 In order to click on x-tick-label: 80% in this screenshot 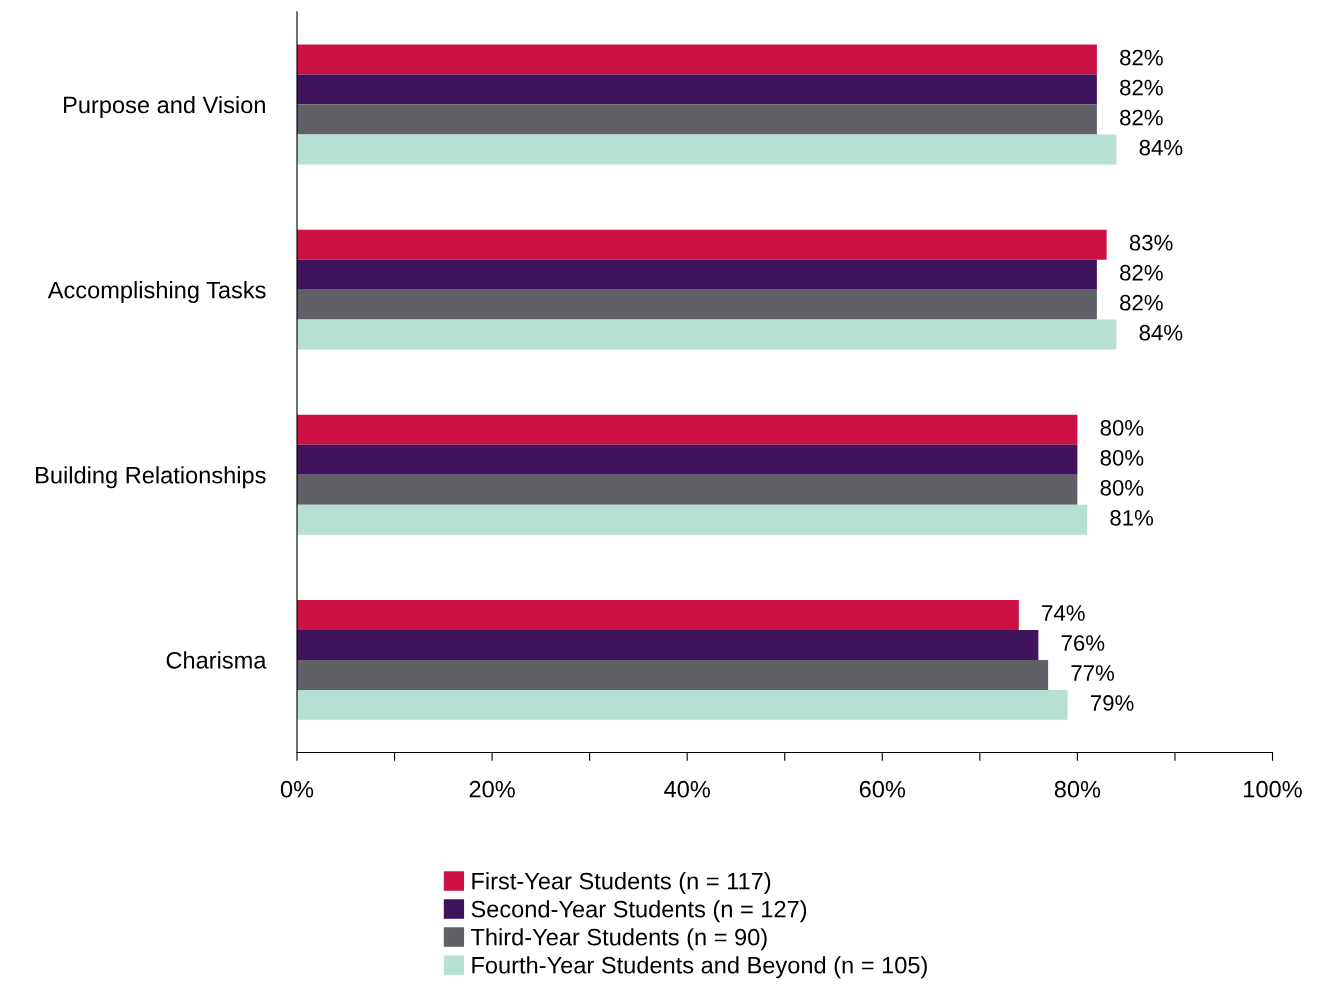, I will do `click(1077, 789)`.